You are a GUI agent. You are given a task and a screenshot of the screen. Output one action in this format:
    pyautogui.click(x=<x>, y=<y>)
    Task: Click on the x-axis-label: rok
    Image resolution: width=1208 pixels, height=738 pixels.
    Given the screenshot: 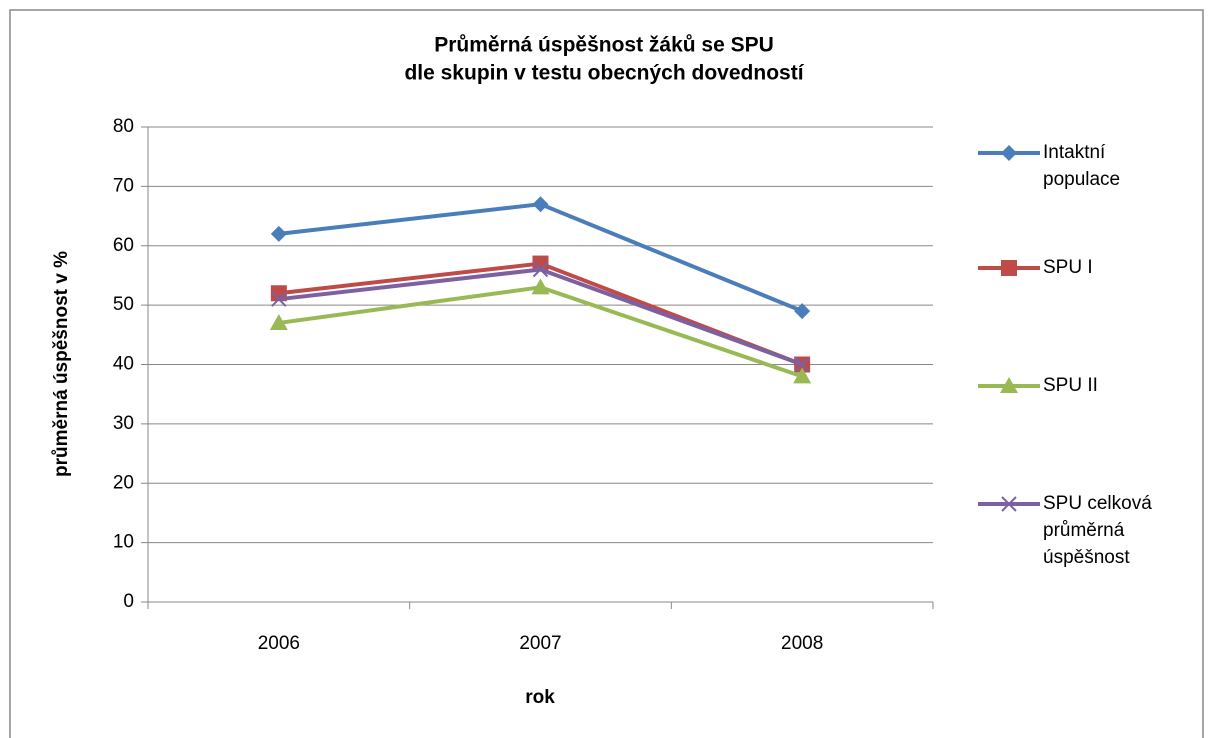 What is the action you would take?
    pyautogui.click(x=540, y=697)
    